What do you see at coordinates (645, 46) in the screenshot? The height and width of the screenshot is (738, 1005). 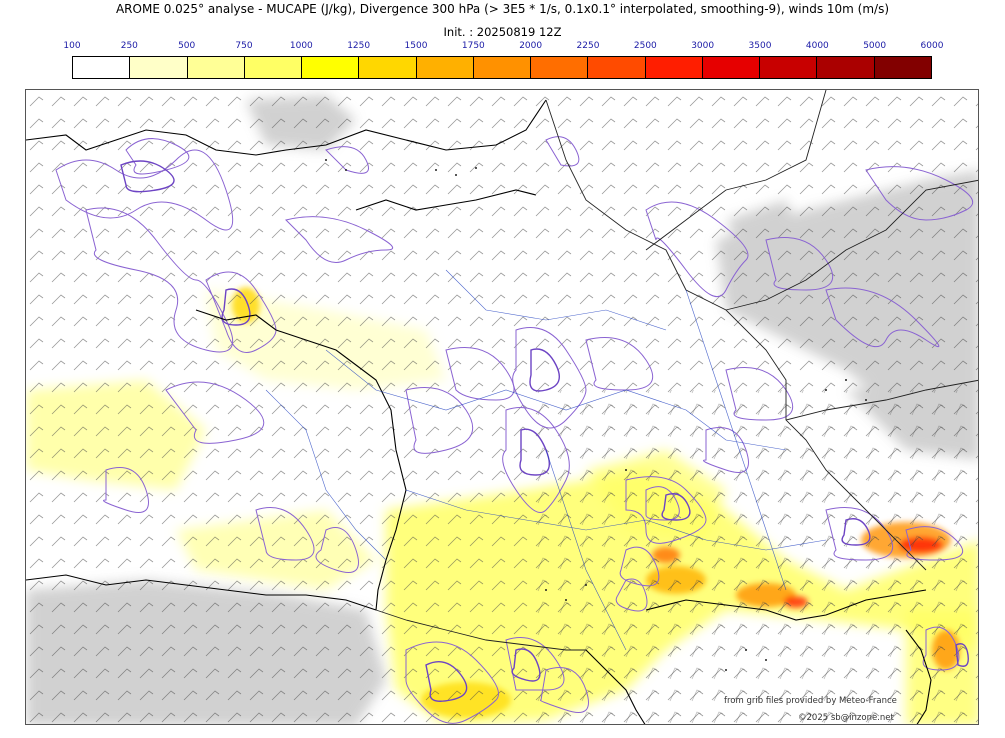 I see `colorbar-tick-label: 2500` at bounding box center [645, 46].